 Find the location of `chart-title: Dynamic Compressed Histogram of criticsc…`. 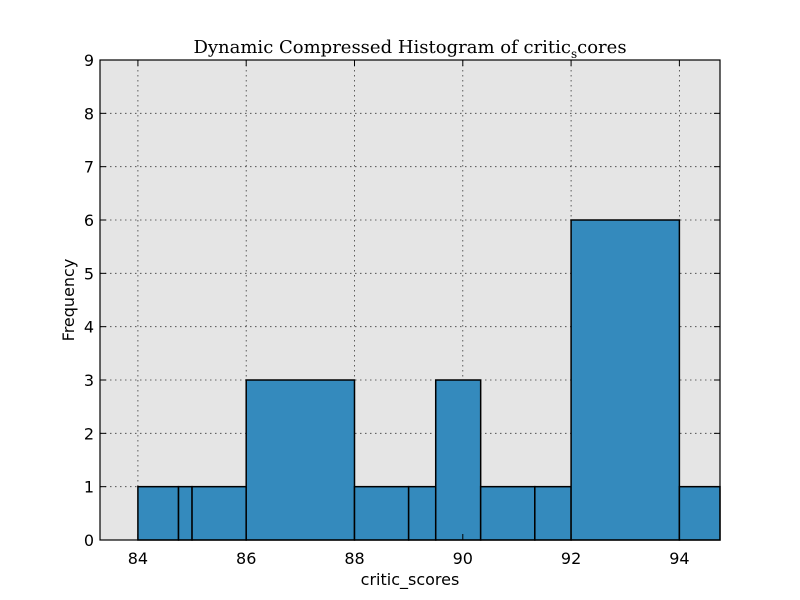

chart-title: Dynamic Compressed Histogram of criticsc… is located at coordinates (409, 49).